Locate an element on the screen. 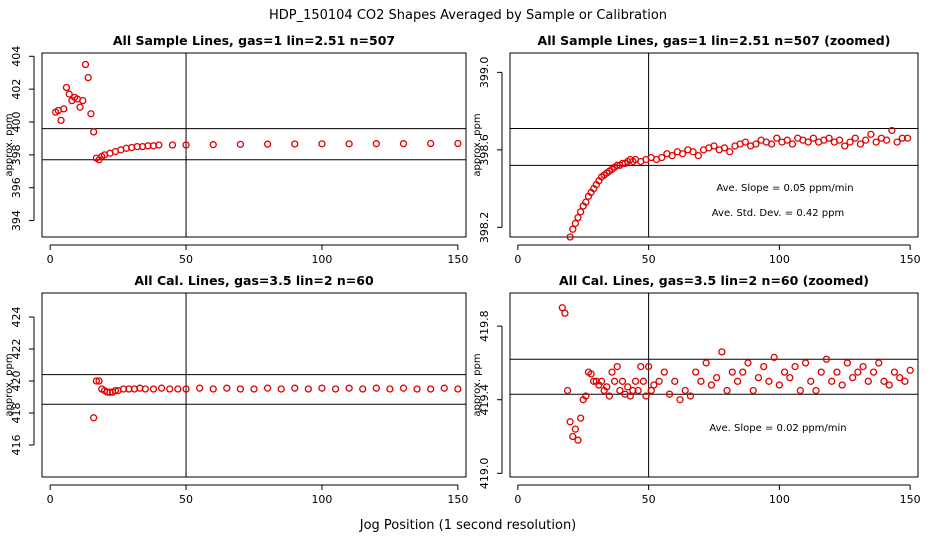  x-tick-label: 50 is located at coordinates (649, 499).